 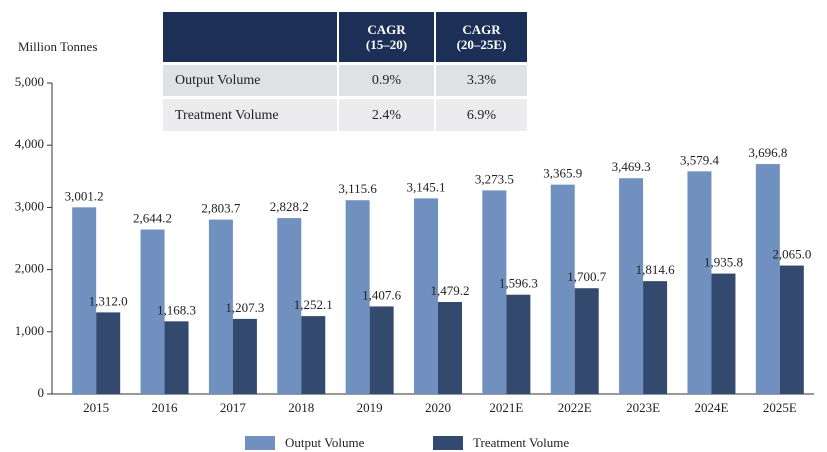 What do you see at coordinates (289, 206) in the screenshot?
I see `value-label: 2,828.2` at bounding box center [289, 206].